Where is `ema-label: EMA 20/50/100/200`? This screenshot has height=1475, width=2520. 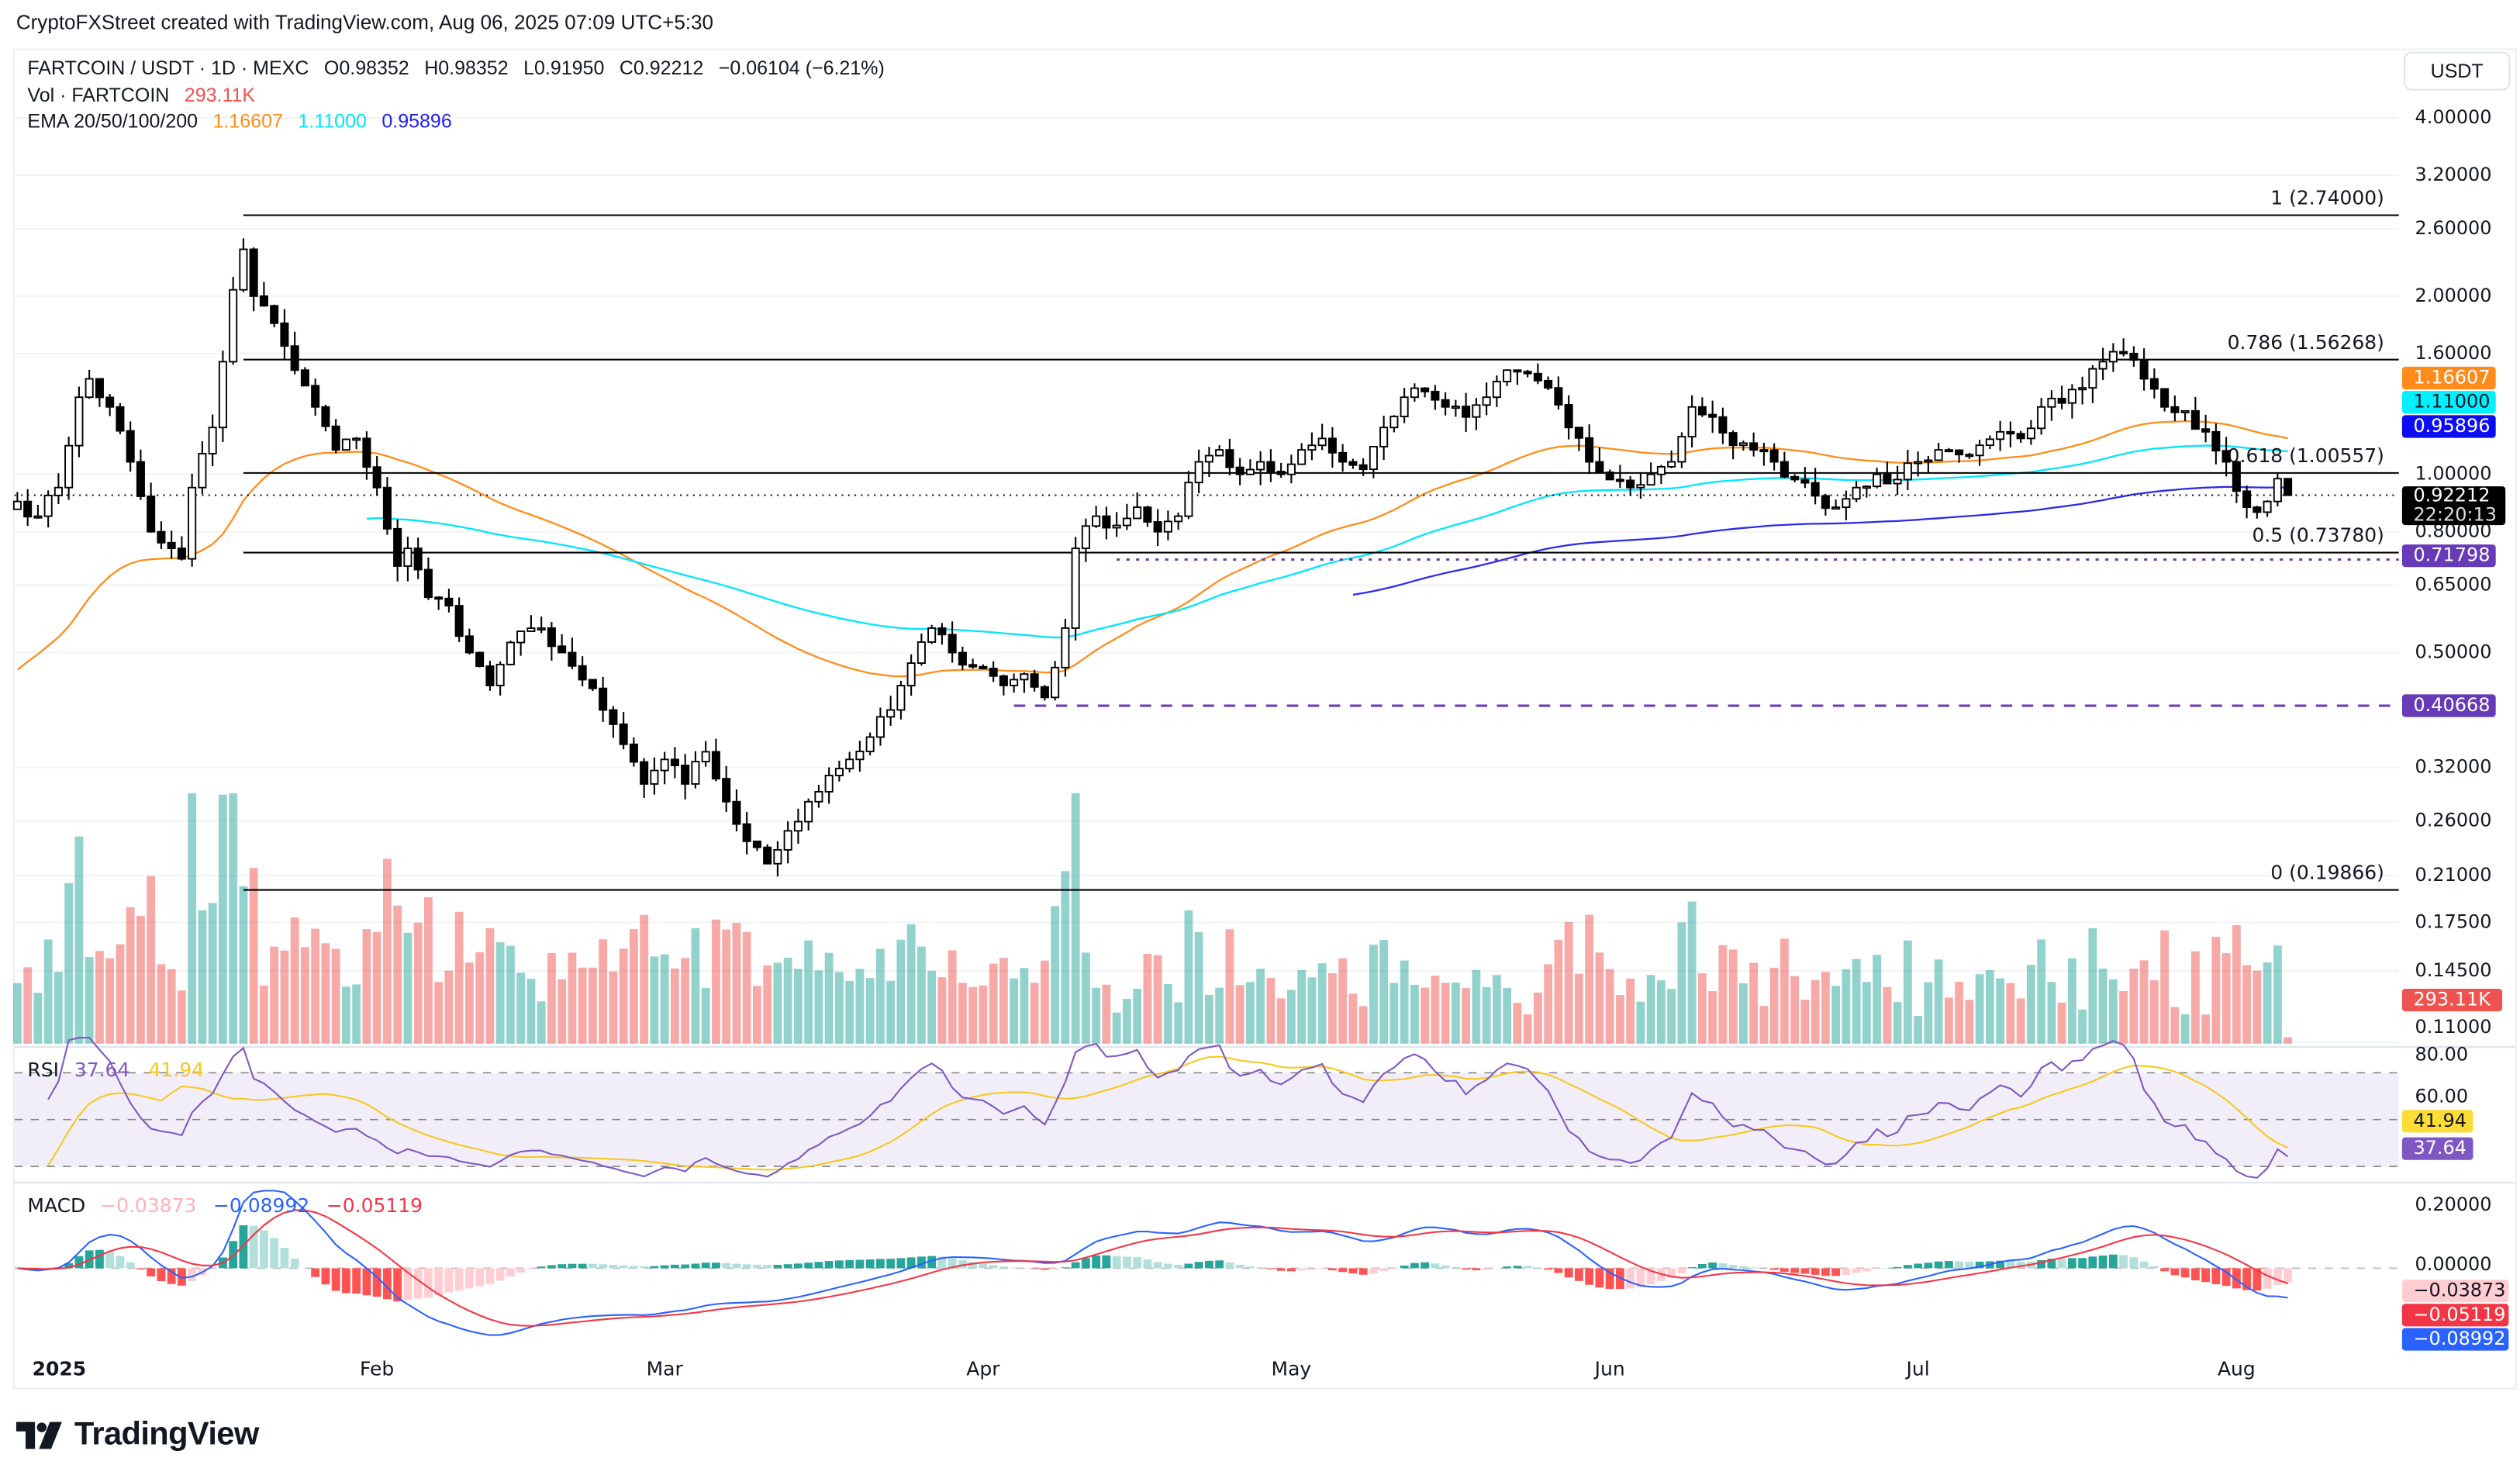 ema-label: EMA 20/50/100/200 is located at coordinates (112, 121).